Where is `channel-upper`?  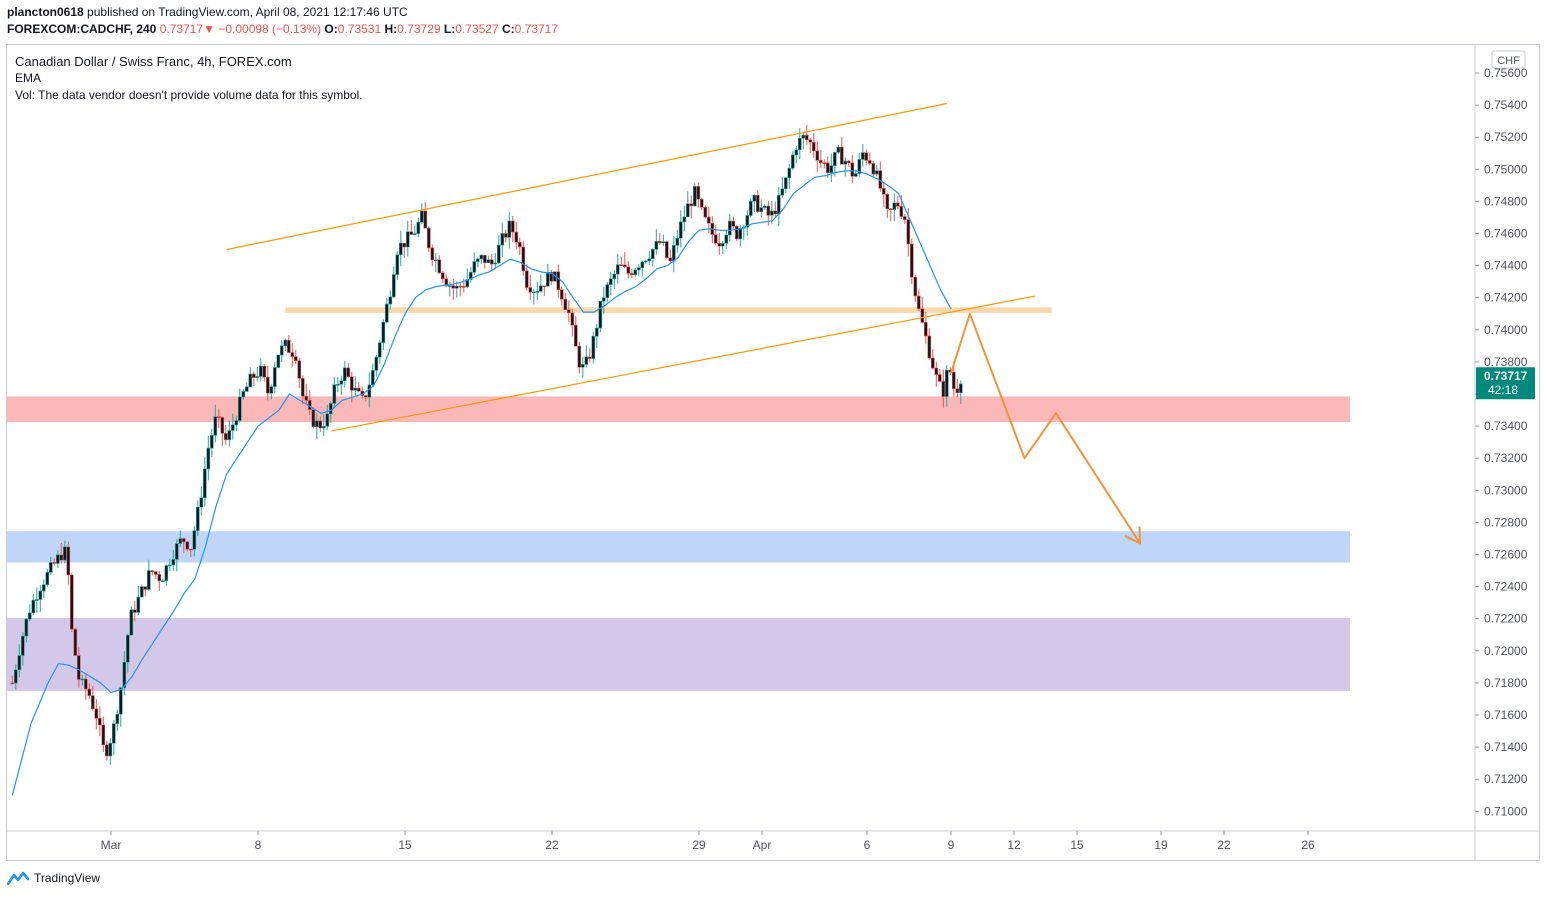
channel-upper is located at coordinates (586, 176).